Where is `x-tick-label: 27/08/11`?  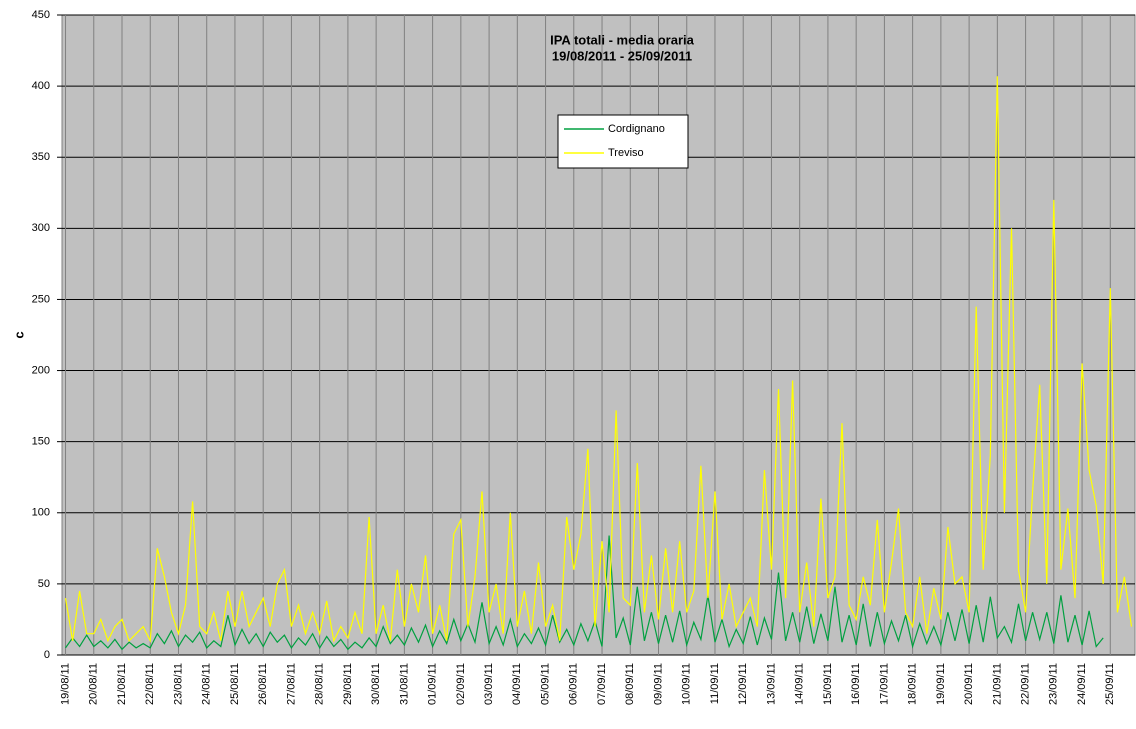 x-tick-label: 27/08/11 is located at coordinates (291, 684).